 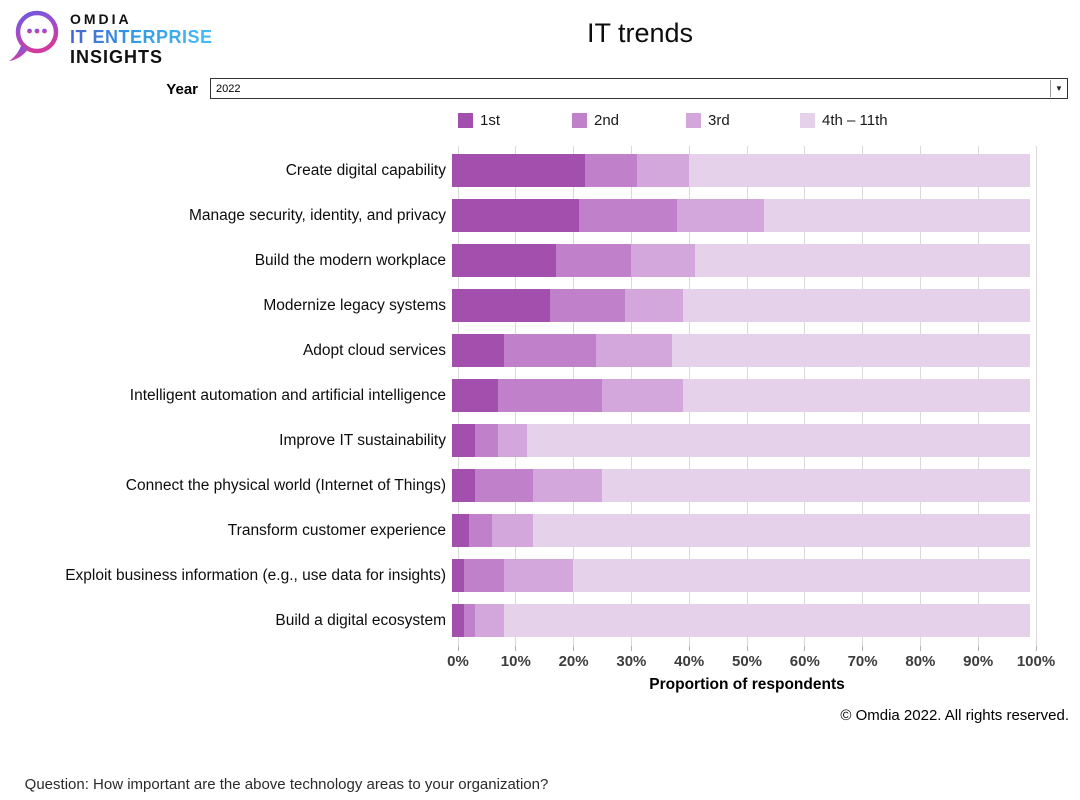 I want to click on legend-item: 4th – 11th, so click(x=844, y=120).